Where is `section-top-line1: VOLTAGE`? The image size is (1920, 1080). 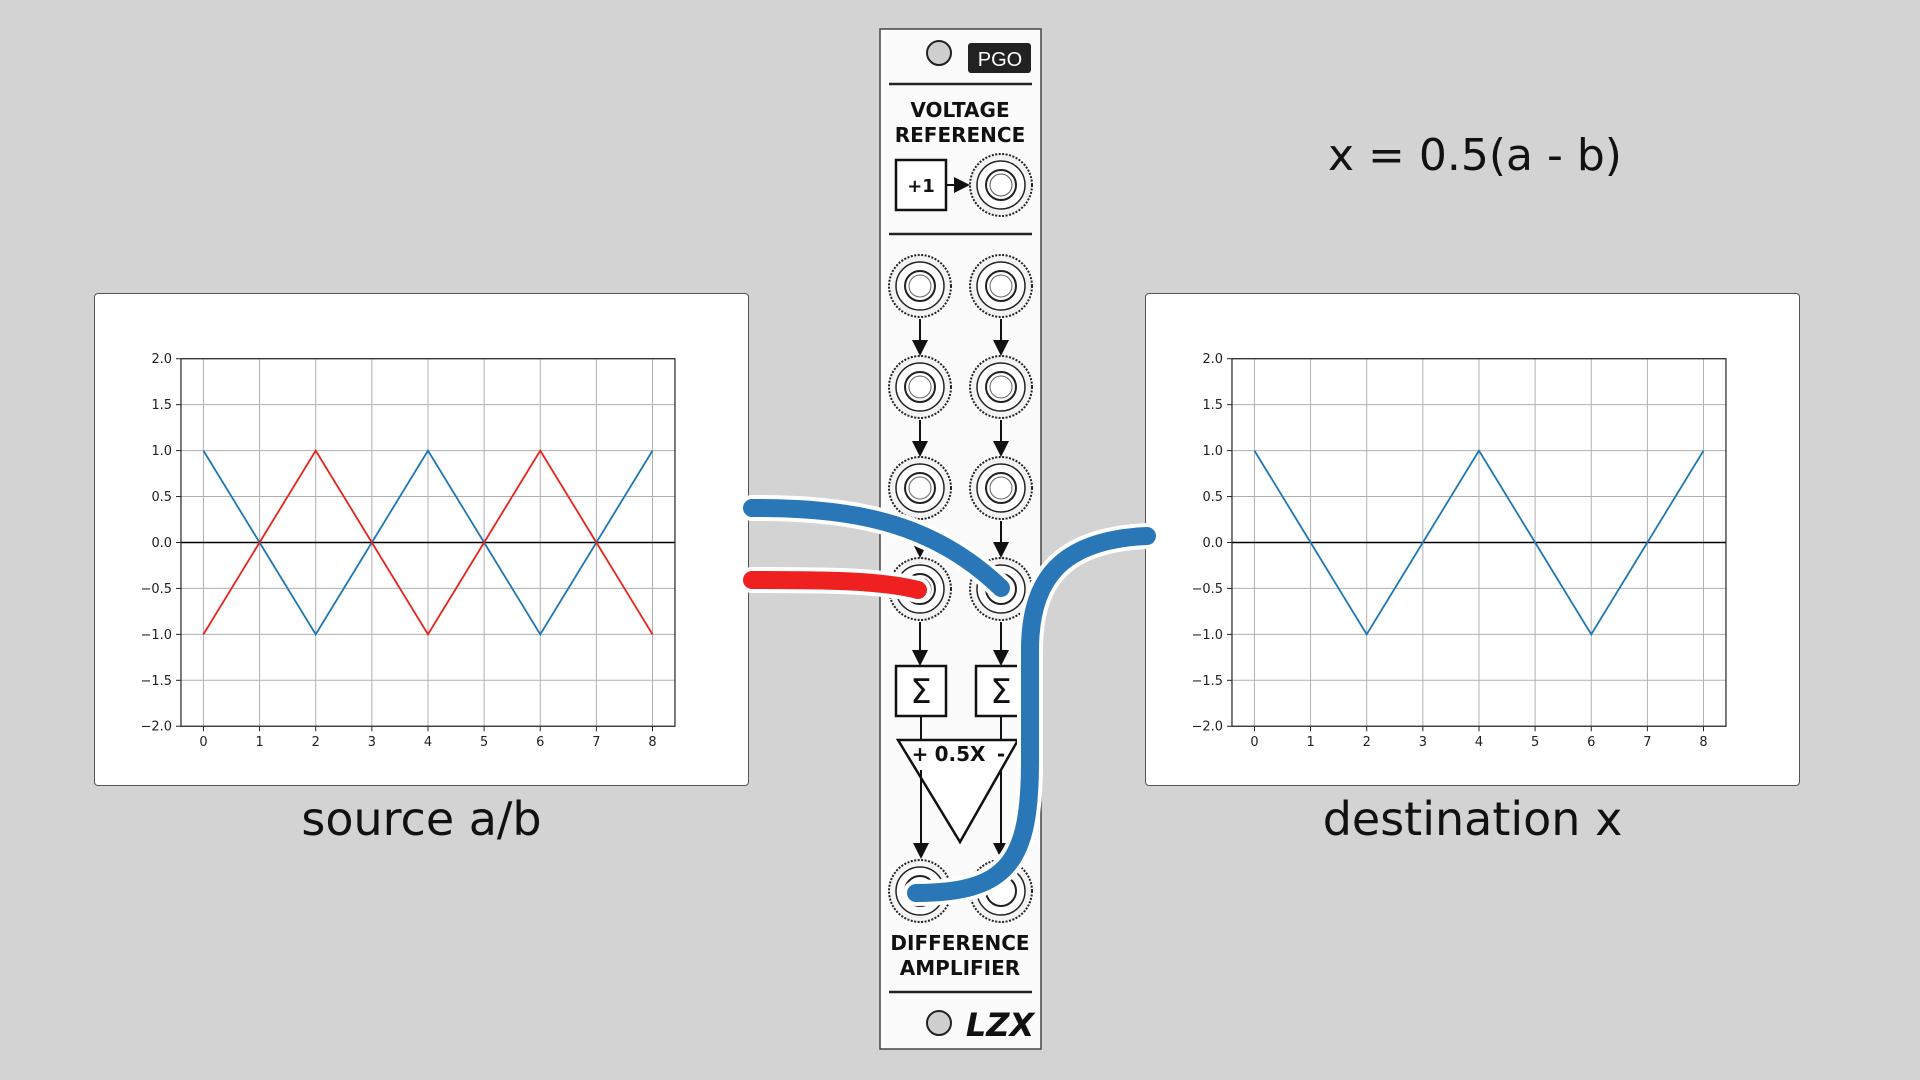
section-top-line1: VOLTAGE is located at coordinates (959, 110).